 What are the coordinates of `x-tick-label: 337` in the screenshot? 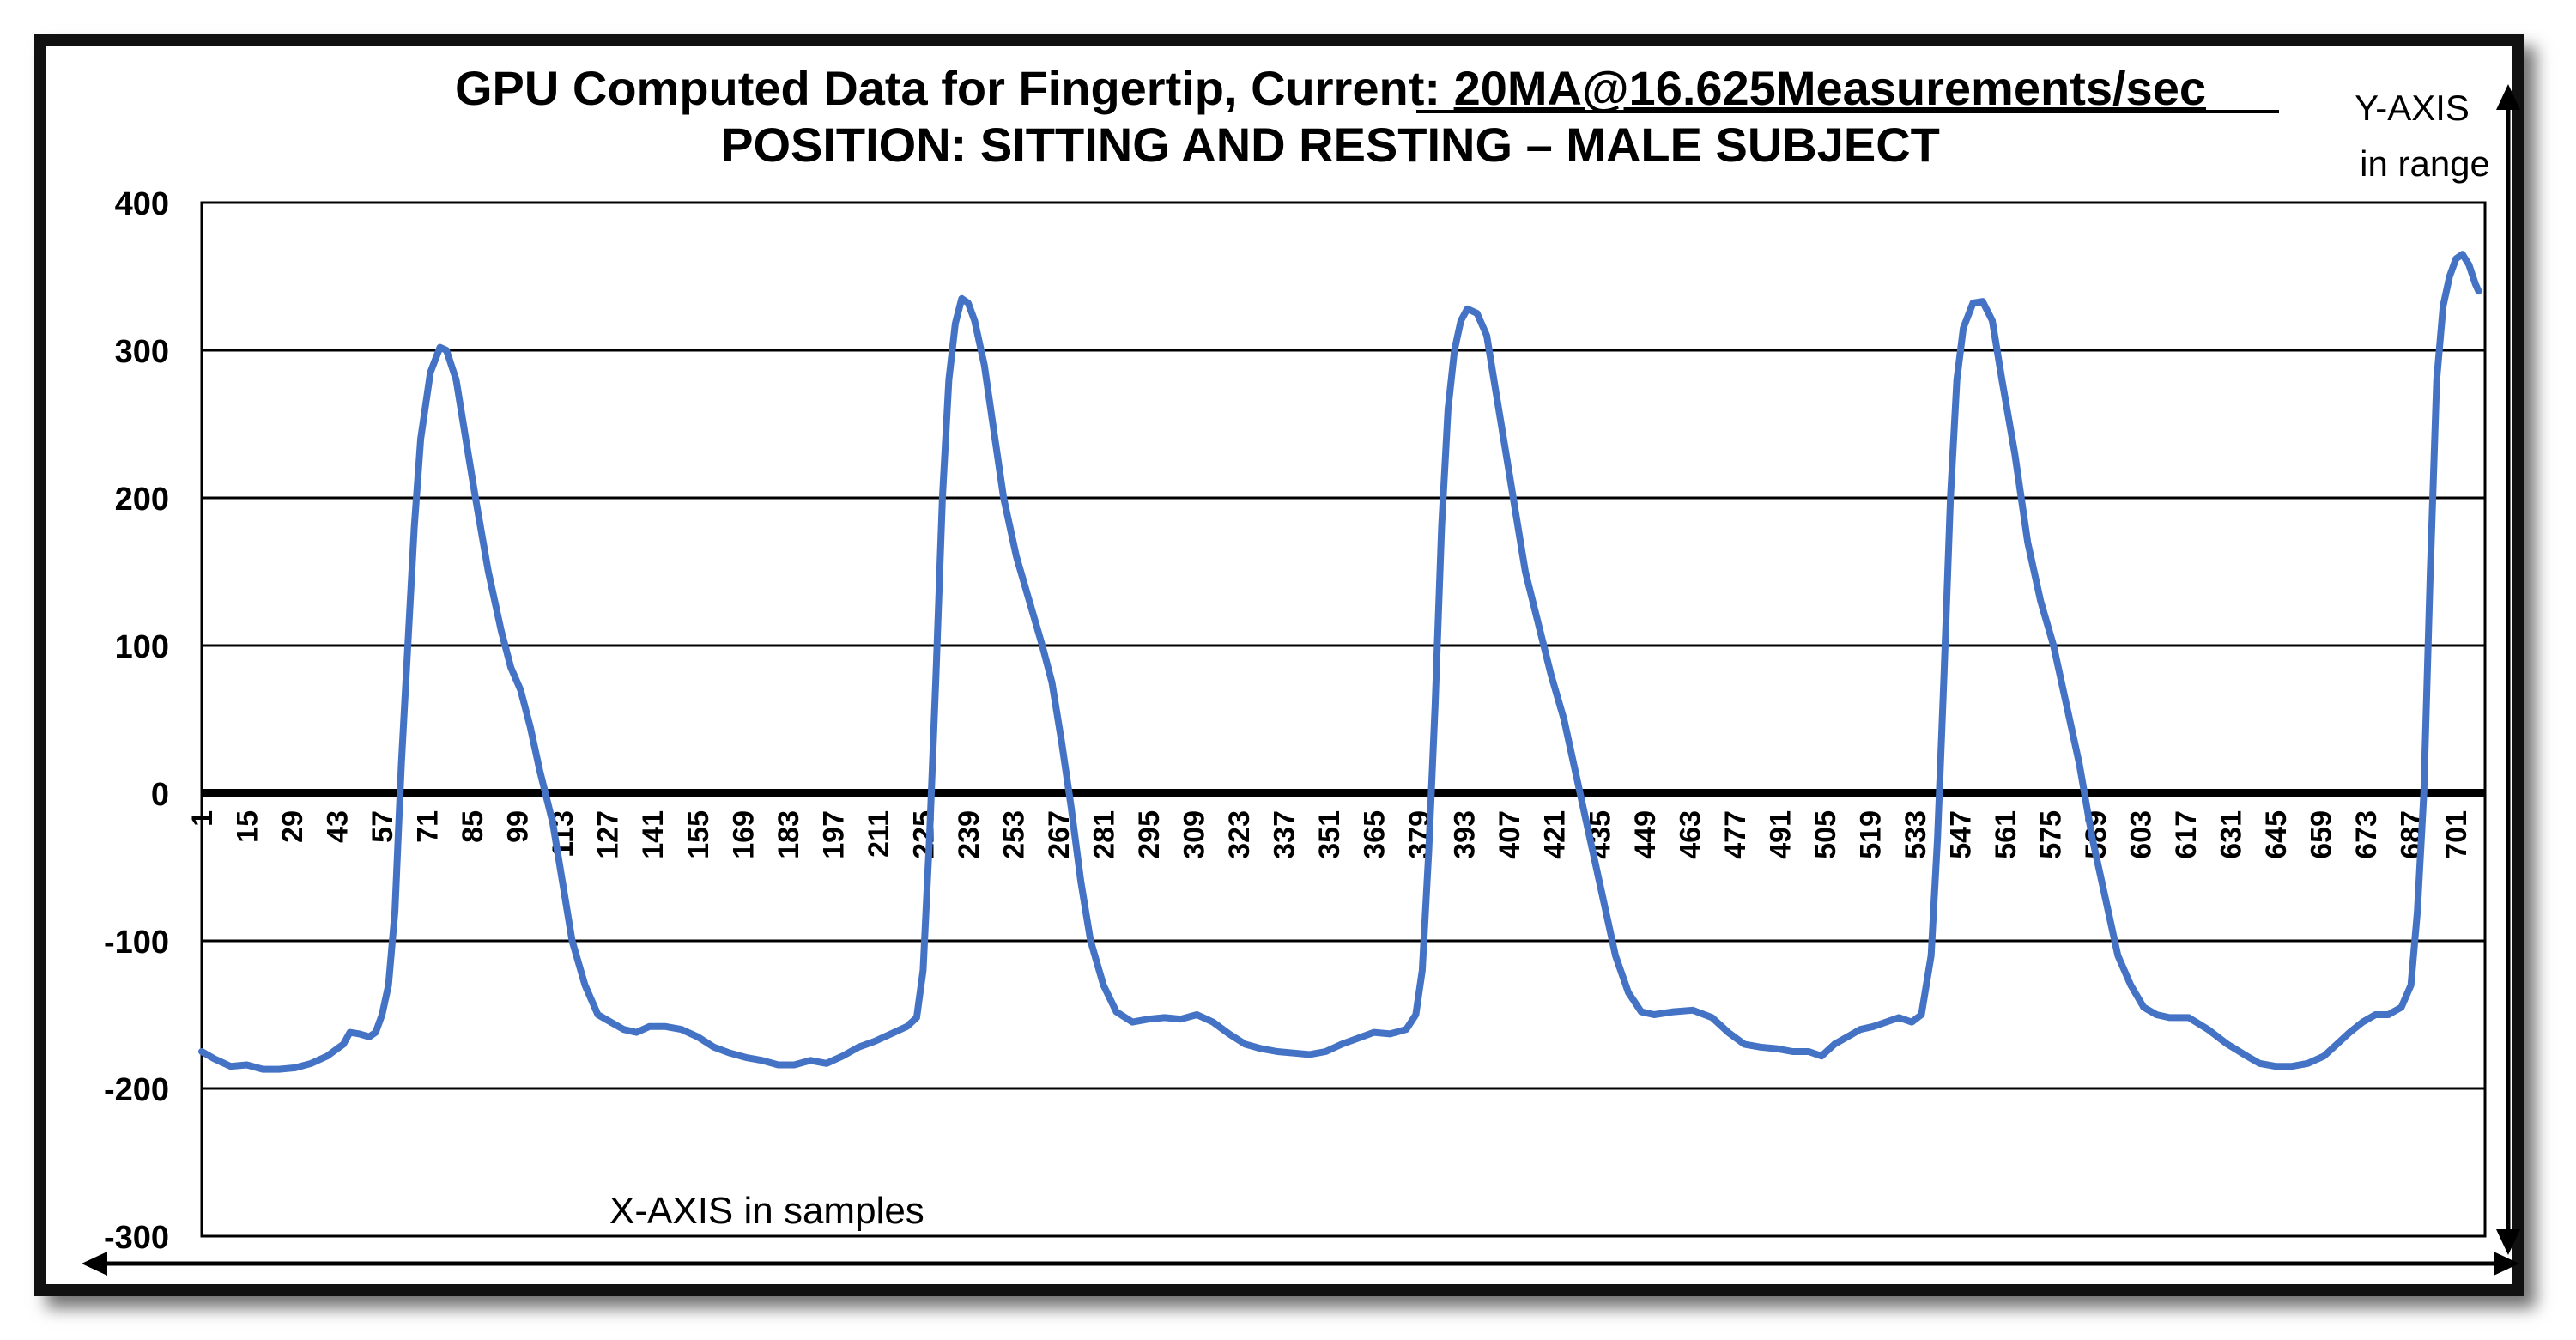 It's located at (1285, 834).